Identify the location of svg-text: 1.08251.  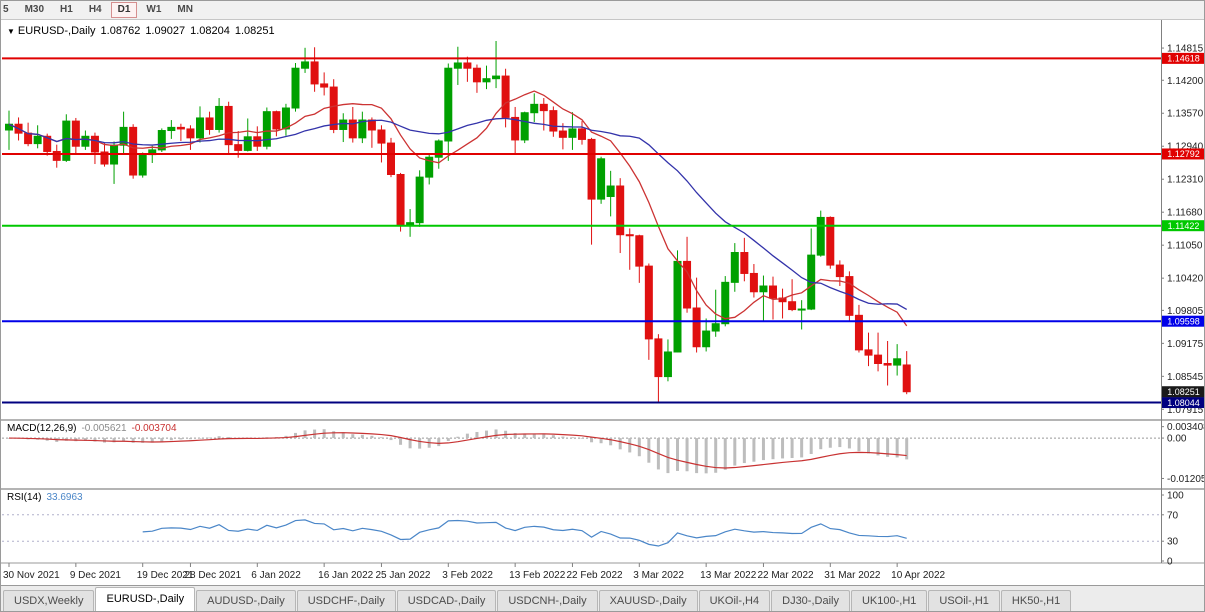
(1183, 392).